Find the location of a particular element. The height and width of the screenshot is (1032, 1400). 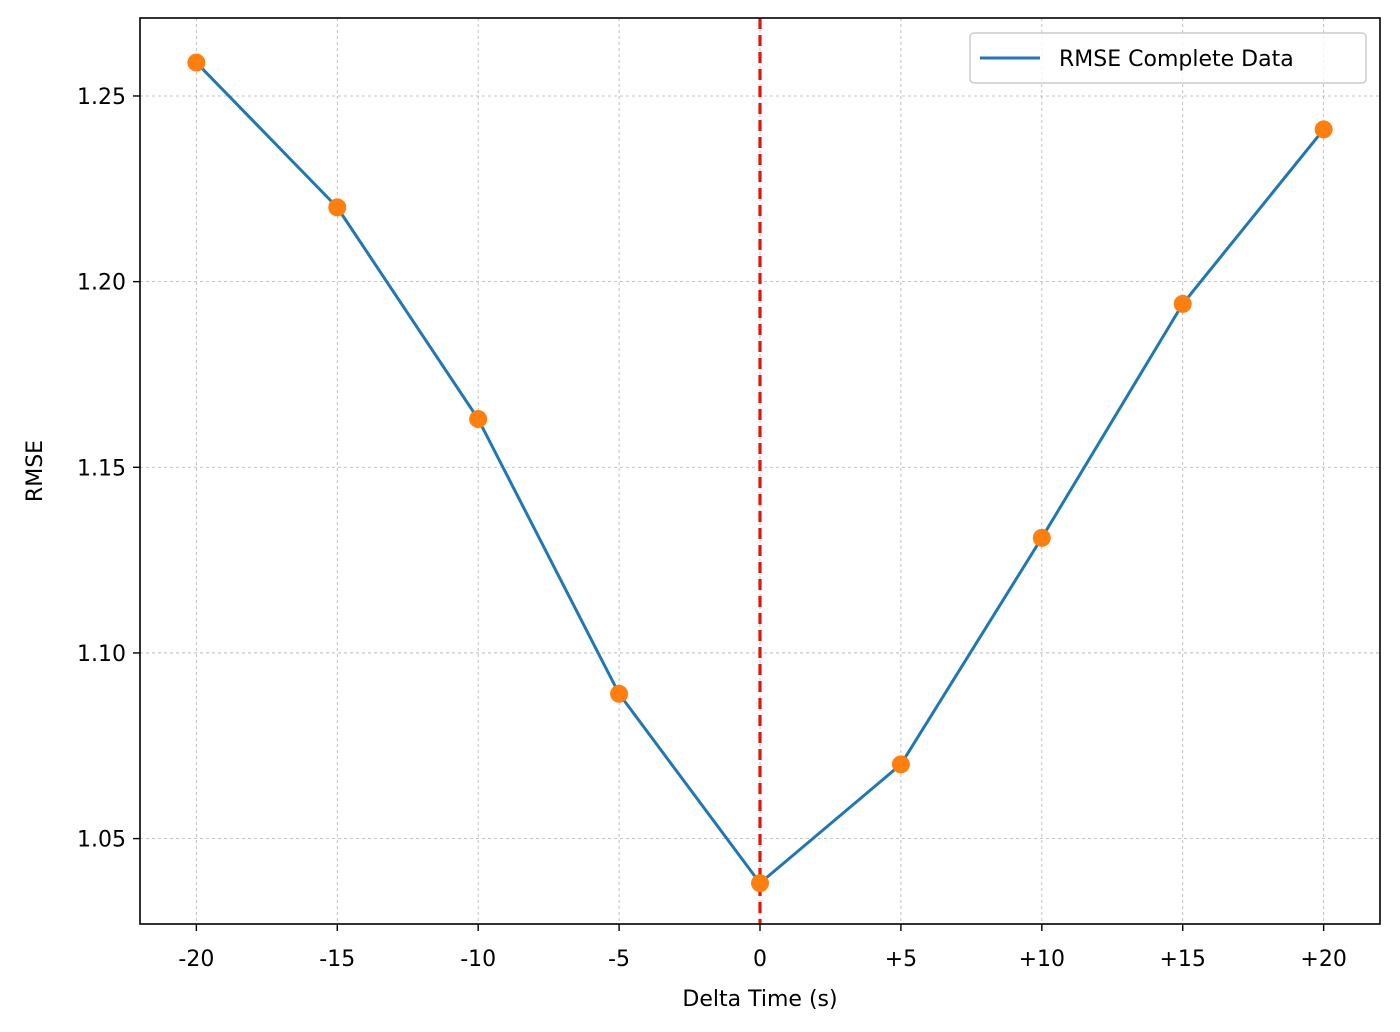

y-tick-label: 1.10 is located at coordinates (101, 654).